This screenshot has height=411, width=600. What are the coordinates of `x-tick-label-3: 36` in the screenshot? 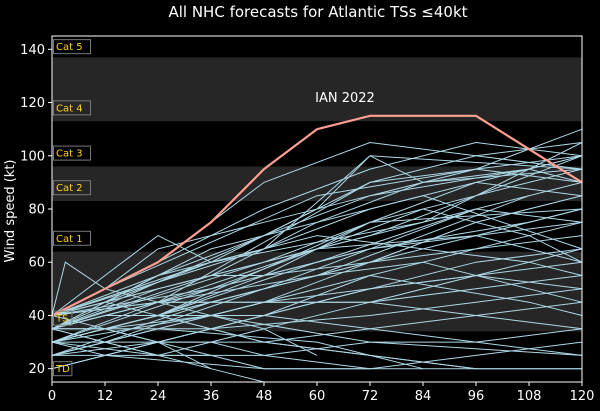 It's located at (211, 396).